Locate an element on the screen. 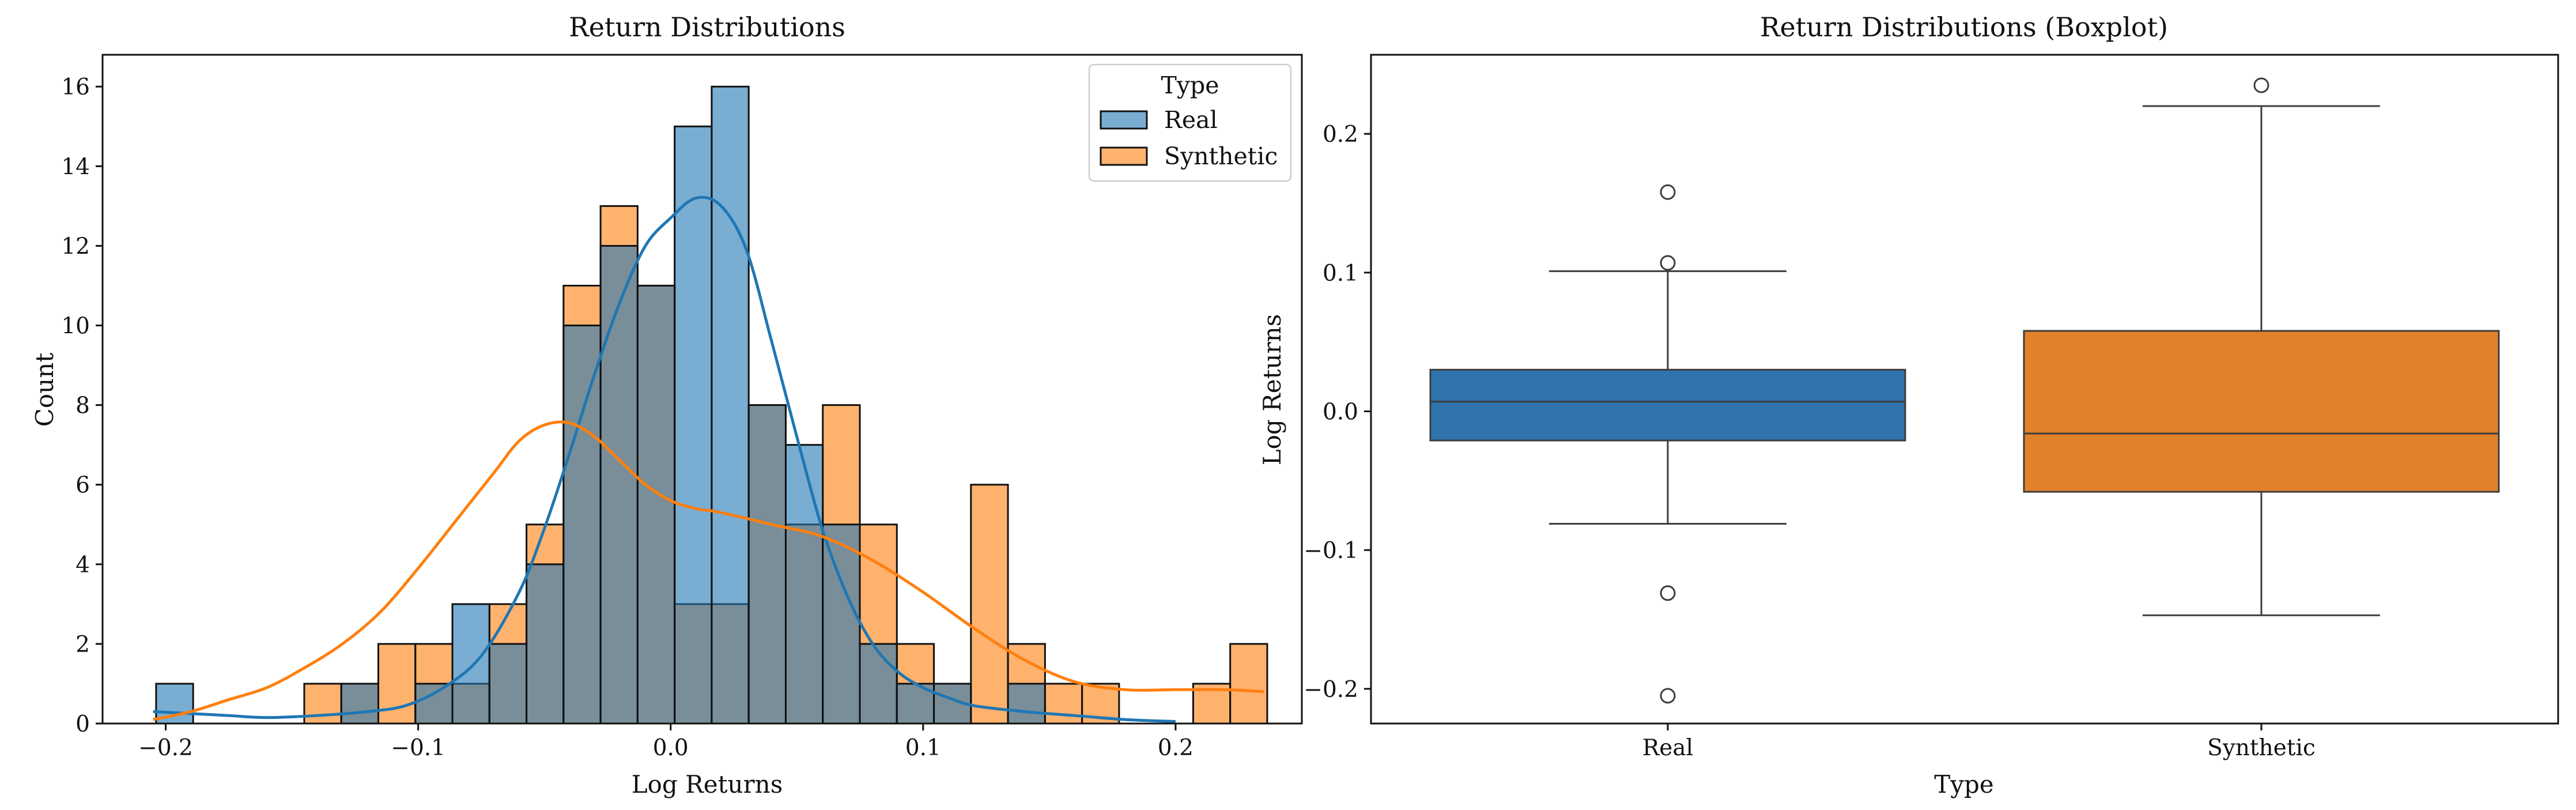 The image size is (2576, 810). boxplot-title: Return Distributions (Boxplot) is located at coordinates (1964, 27).